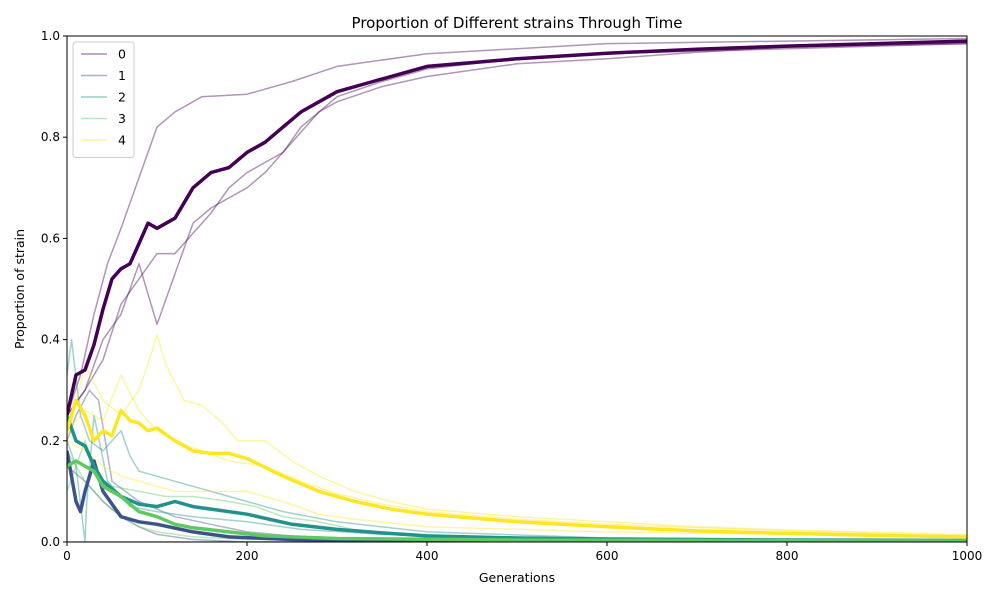  What do you see at coordinates (50, 340) in the screenshot?
I see `y-tick-label: 0.4` at bounding box center [50, 340].